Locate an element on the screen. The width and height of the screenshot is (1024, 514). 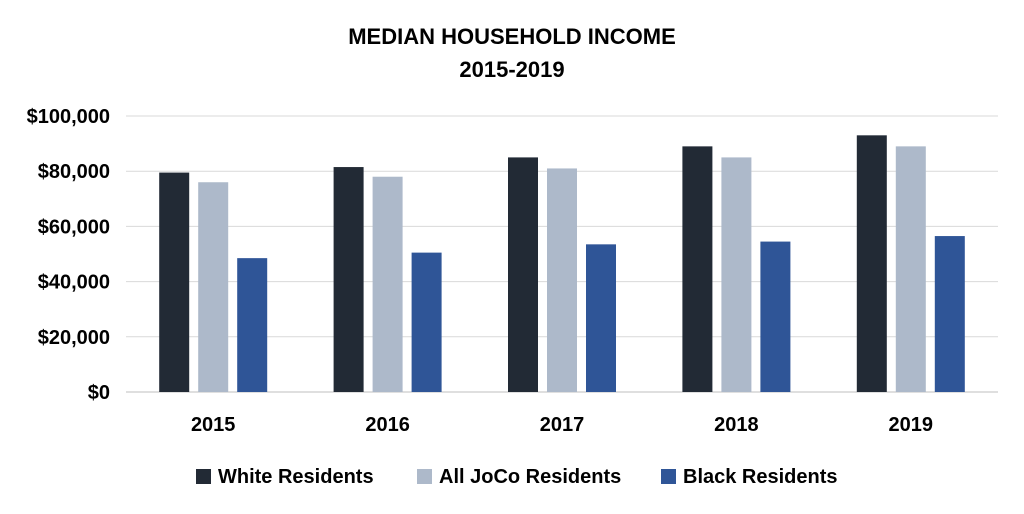
legend-item: Black Residents is located at coordinates (749, 477).